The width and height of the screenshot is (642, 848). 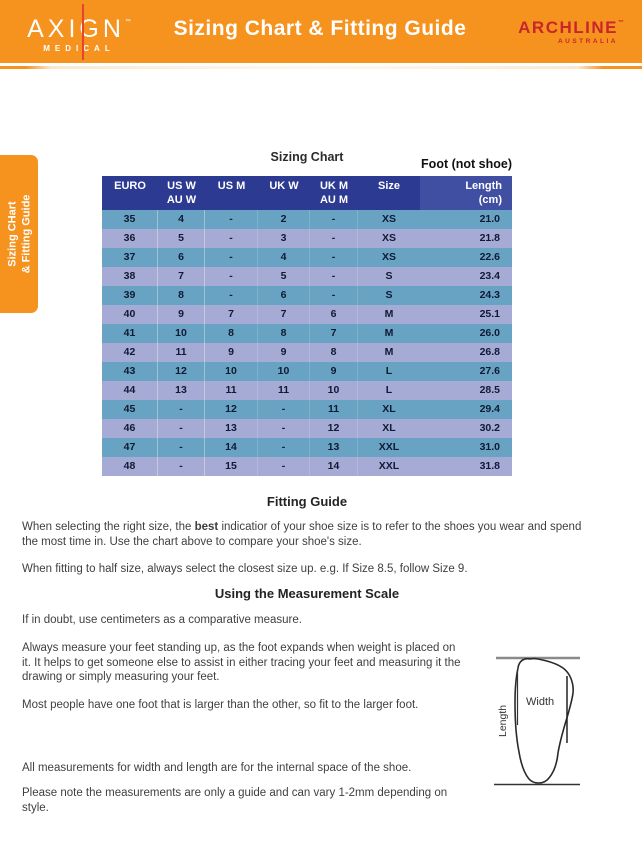 I want to click on table-cell: XS, so click(x=388, y=238).